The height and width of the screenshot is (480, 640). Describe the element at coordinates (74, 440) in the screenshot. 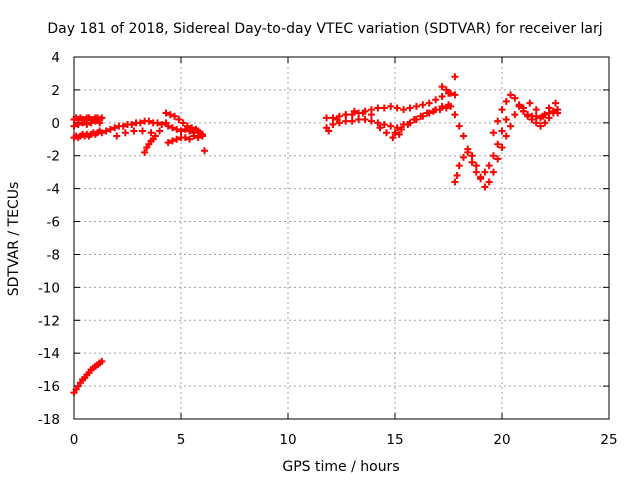

I see `x-tick-label: 0` at that location.